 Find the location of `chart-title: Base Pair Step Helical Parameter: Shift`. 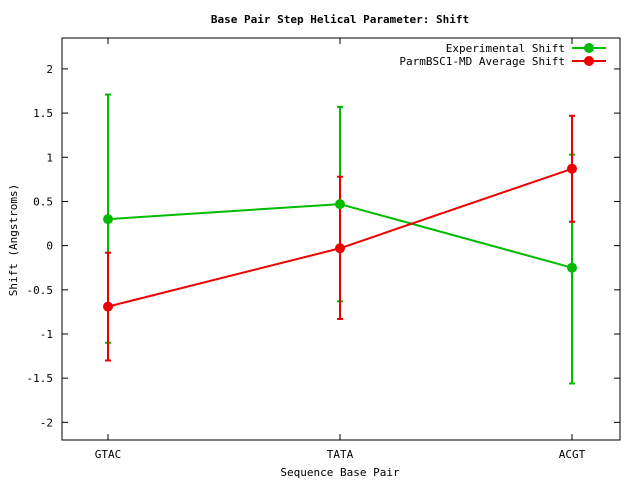

chart-title: Base Pair Step Helical Parameter: Shift is located at coordinates (340, 19).